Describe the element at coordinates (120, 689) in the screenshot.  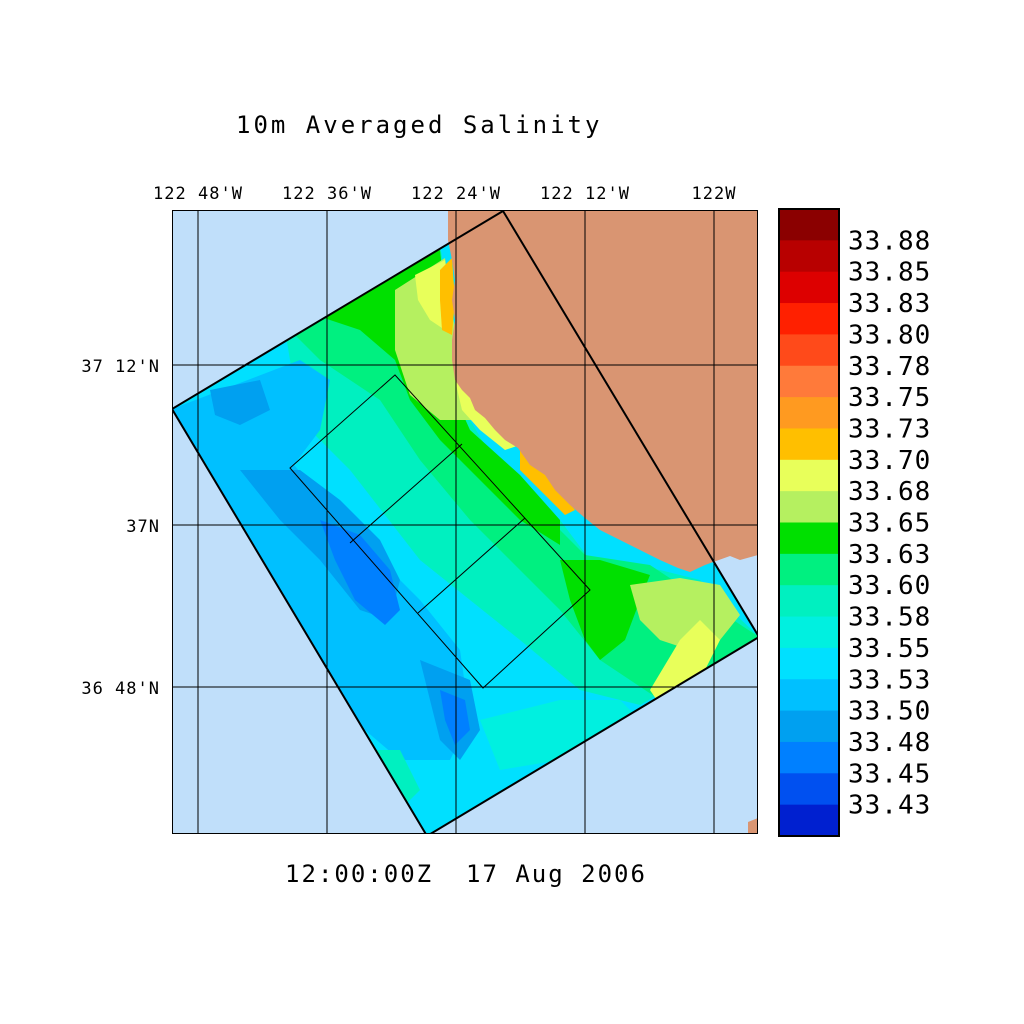
I see `lat-tick: 36 48'N` at that location.